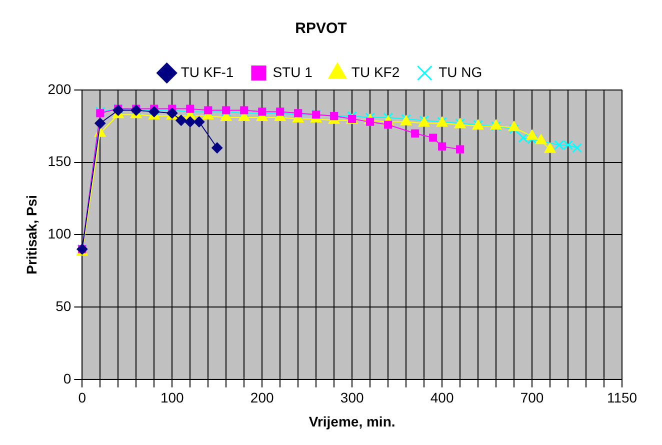 The image size is (662, 445). What do you see at coordinates (207, 72) in the screenshot?
I see `legend-label: TU KF-1` at bounding box center [207, 72].